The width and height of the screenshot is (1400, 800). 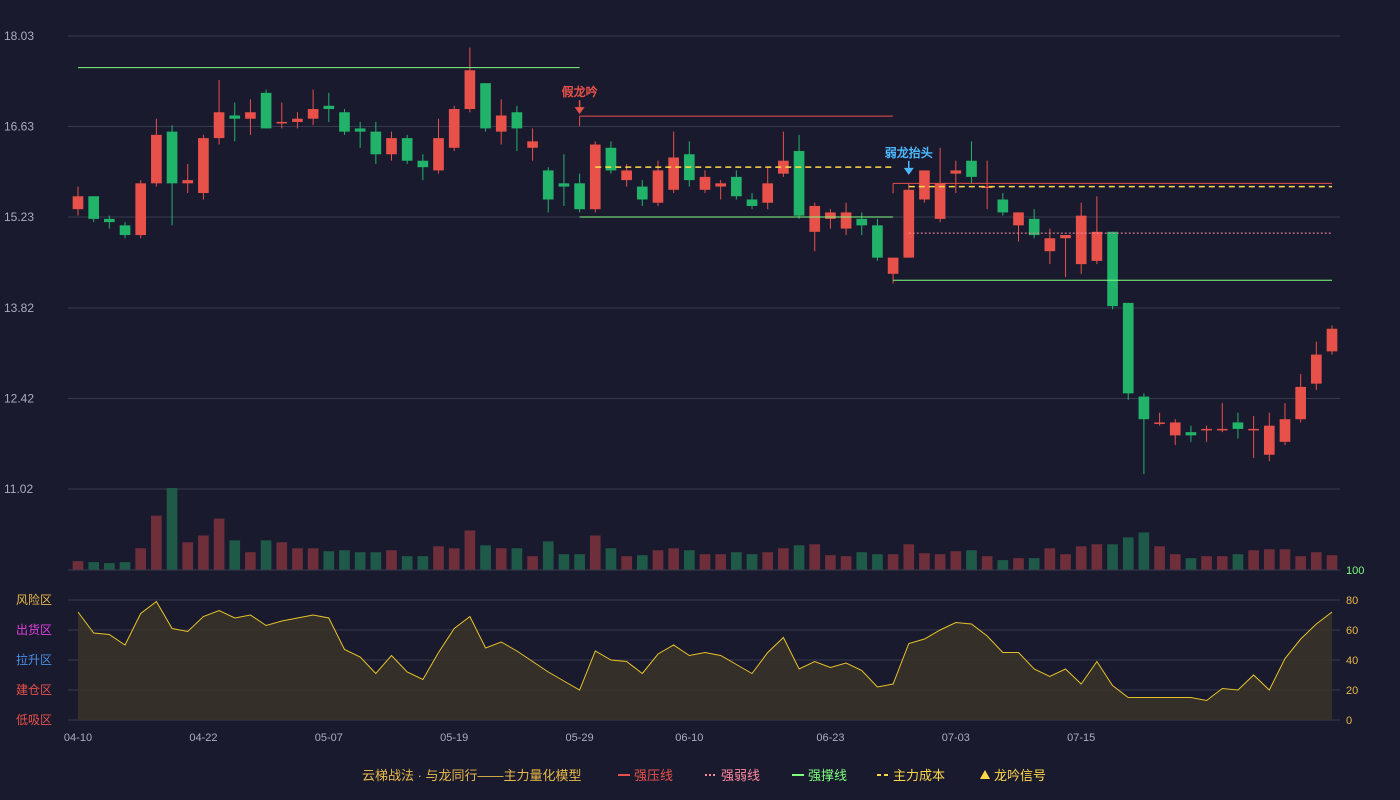 What do you see at coordinates (19, 36) in the screenshot?
I see `price-tick-label: 18.03` at bounding box center [19, 36].